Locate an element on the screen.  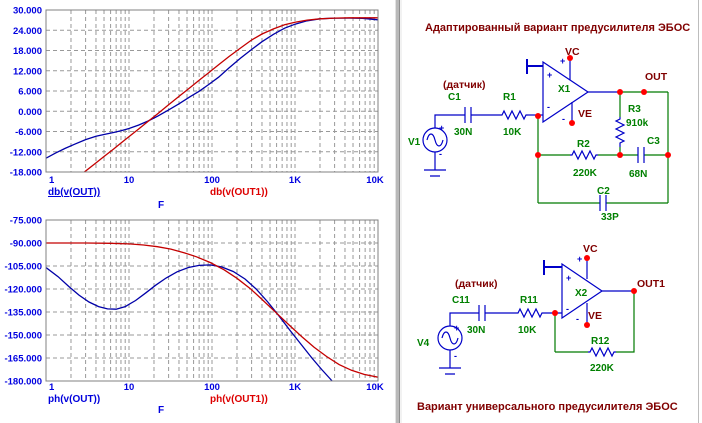
part-value: 68N is located at coordinates (638, 174).